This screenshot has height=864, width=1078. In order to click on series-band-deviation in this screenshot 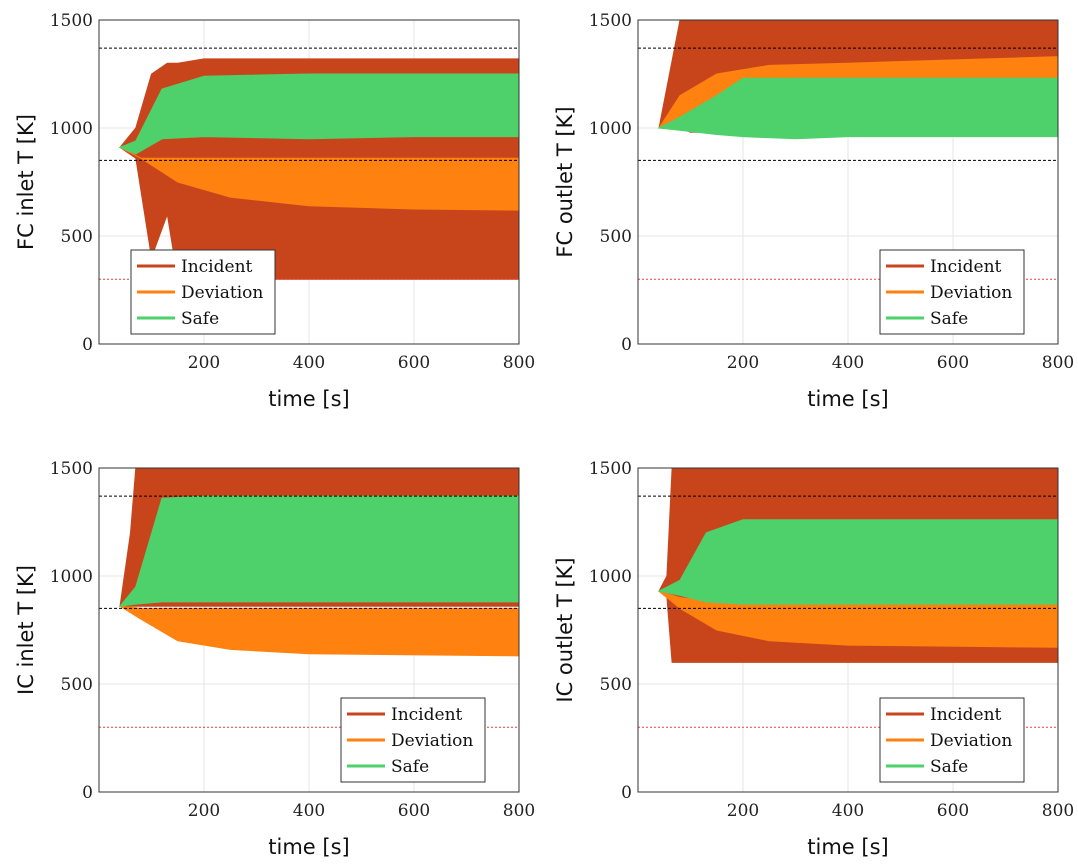, I will do `click(319, 631)`.